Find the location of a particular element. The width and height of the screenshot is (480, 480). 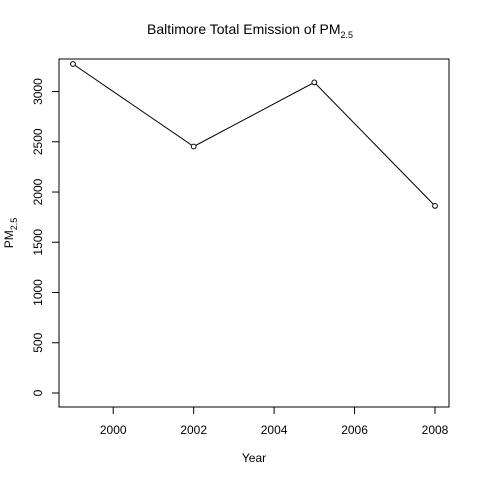

chart-title: Baltimore Total Emission of PM2.5 is located at coordinates (250, 30).